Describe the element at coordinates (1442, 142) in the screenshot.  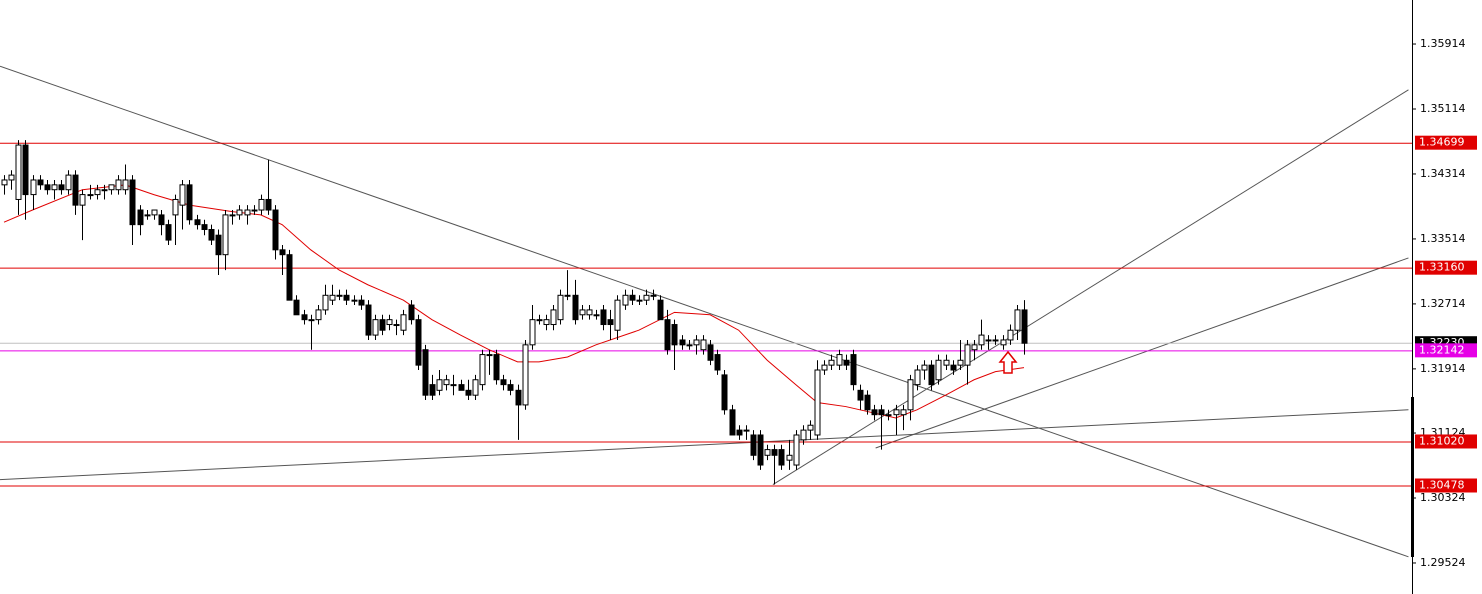
I see `price-box-label: 1.34699` at that location.